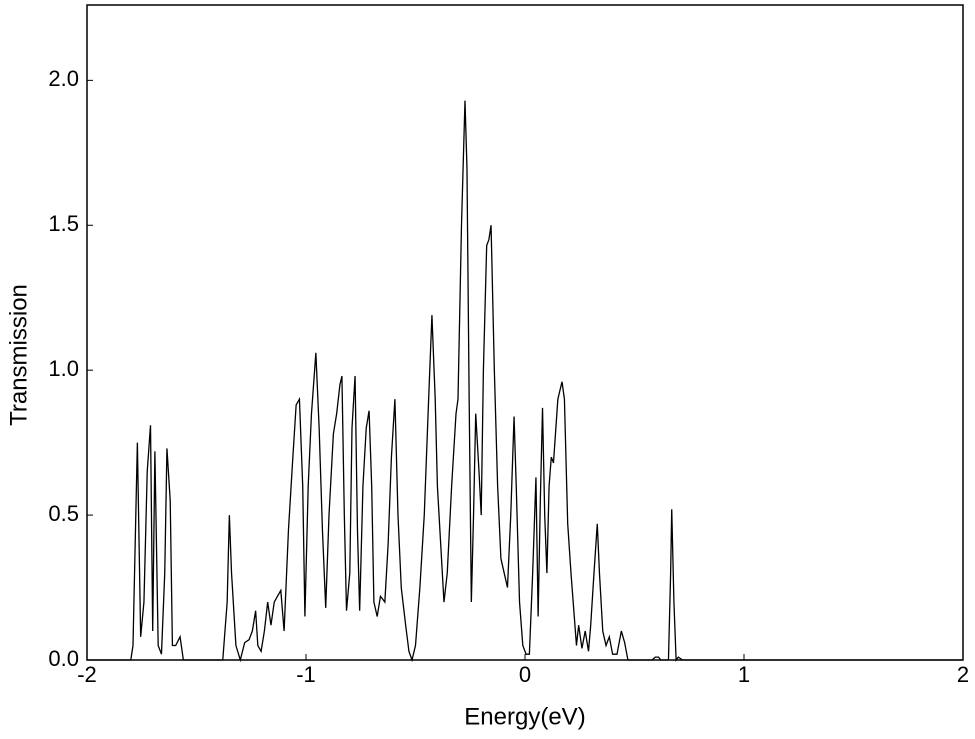 The height and width of the screenshot is (739, 975). Describe the element at coordinates (63, 223) in the screenshot. I see `y-tick-label: 1.5` at that location.